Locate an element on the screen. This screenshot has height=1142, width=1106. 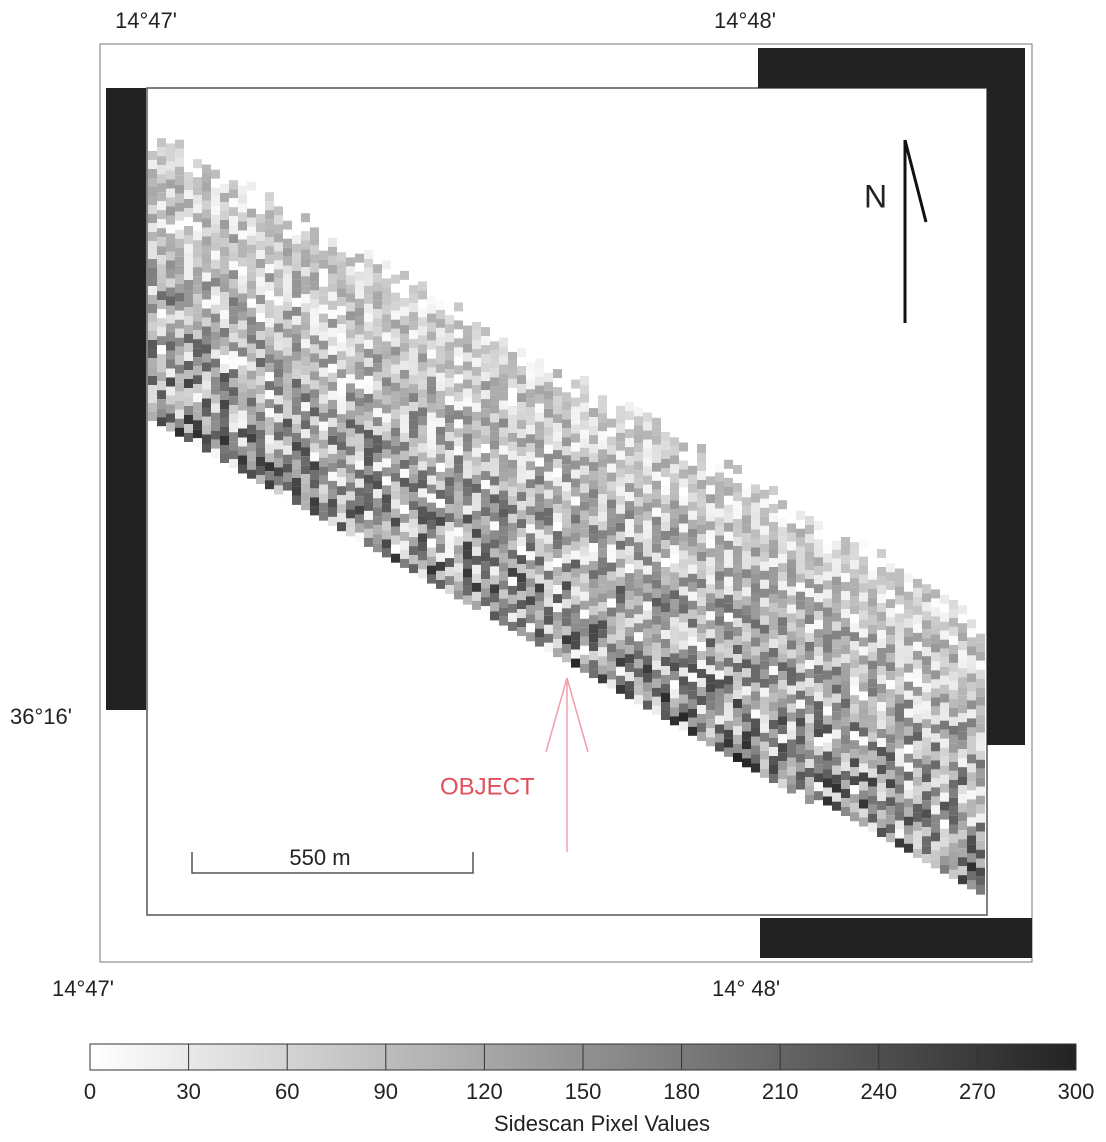
scale-bar is located at coordinates (332, 863).